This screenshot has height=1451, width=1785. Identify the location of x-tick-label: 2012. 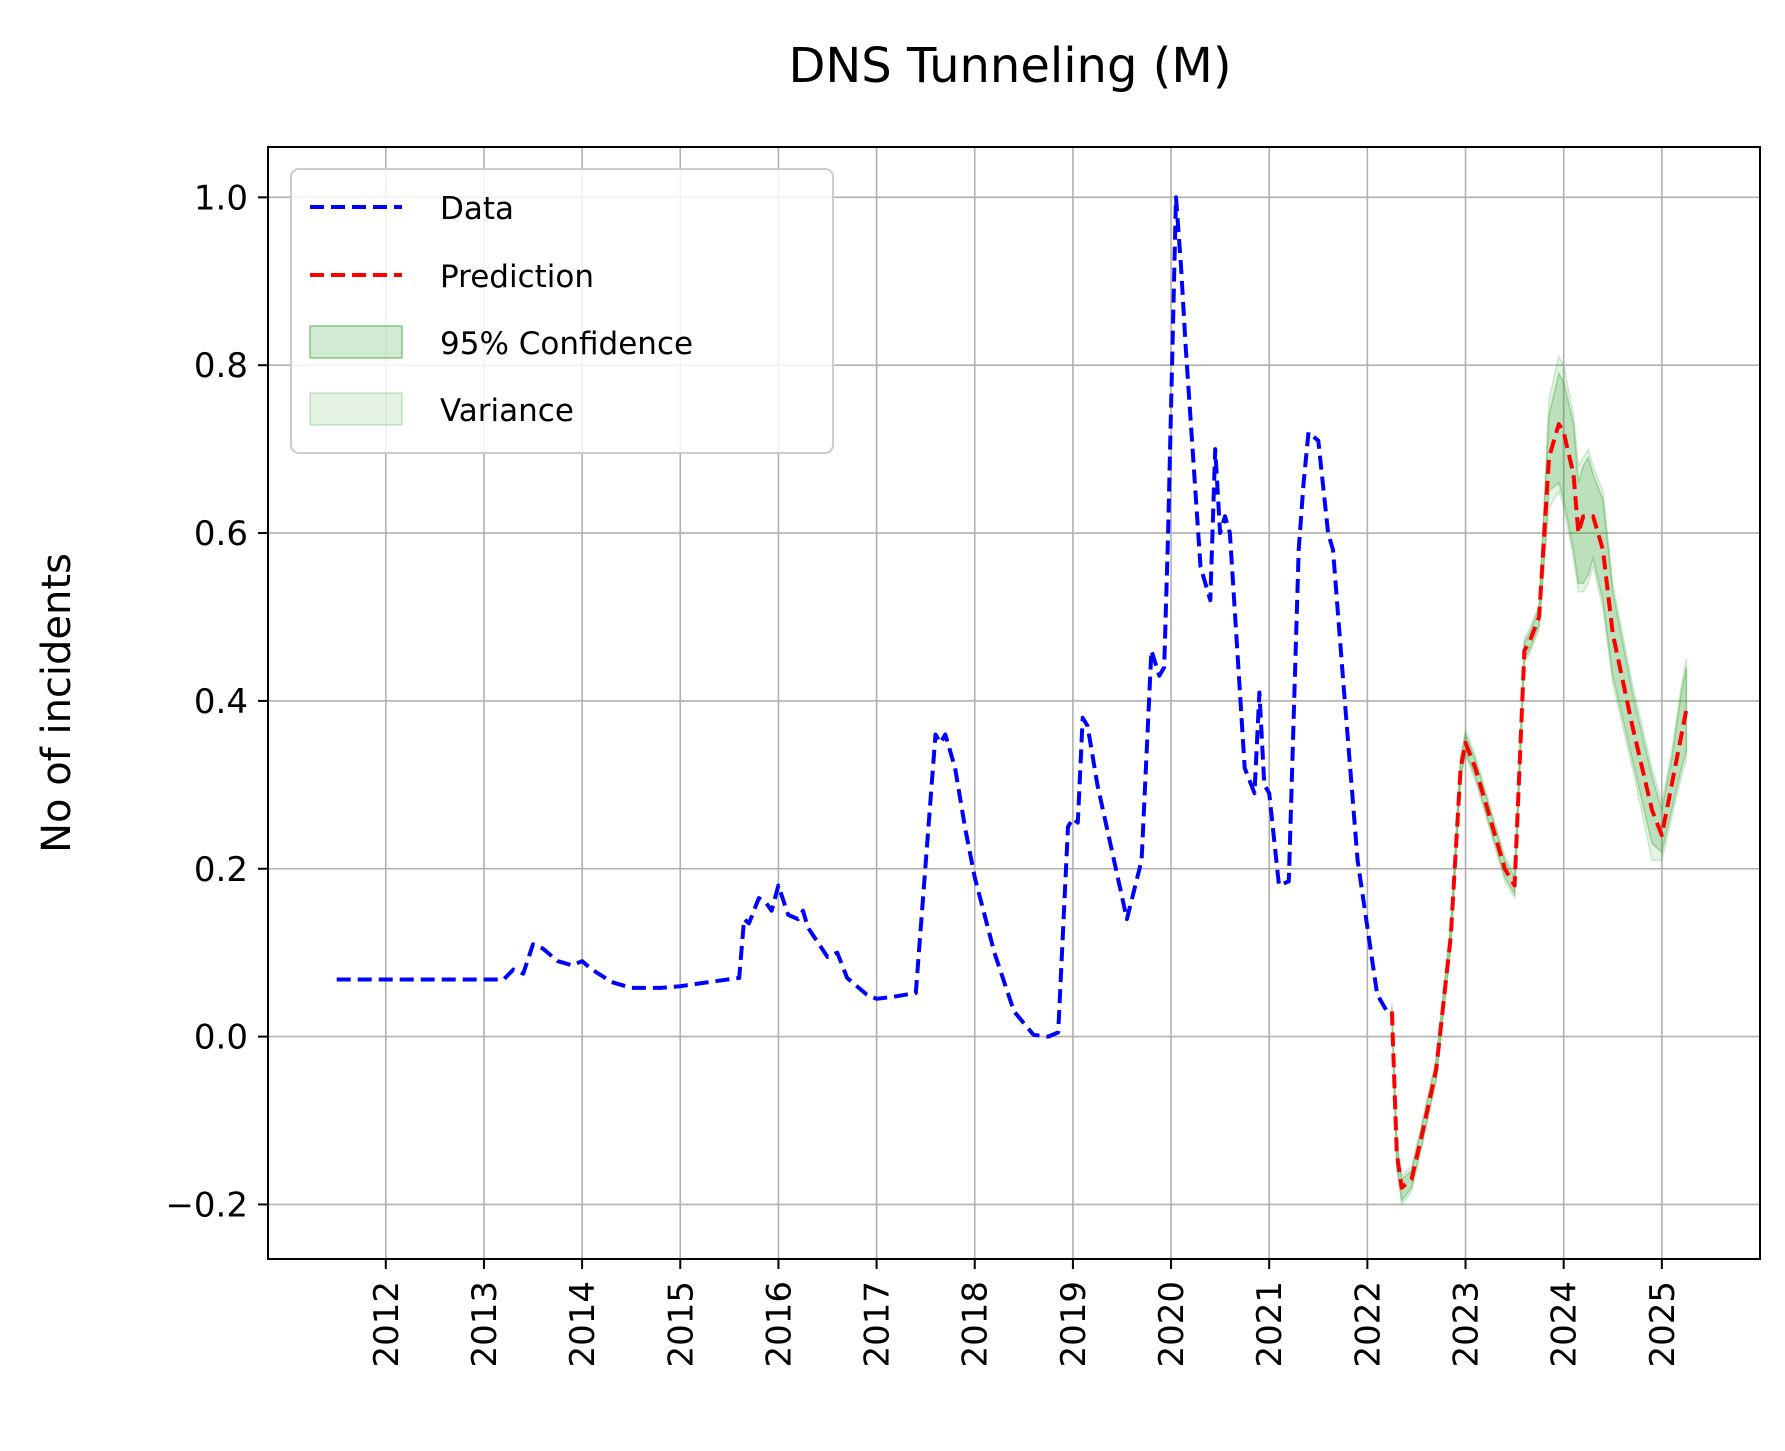
(387, 1324).